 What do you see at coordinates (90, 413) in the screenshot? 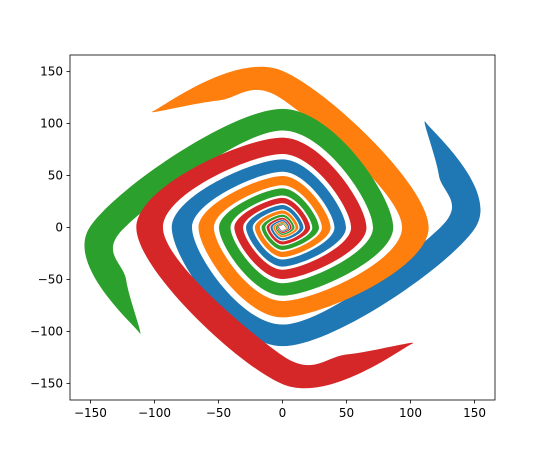
I see `x-tick-label: −150` at bounding box center [90, 413].